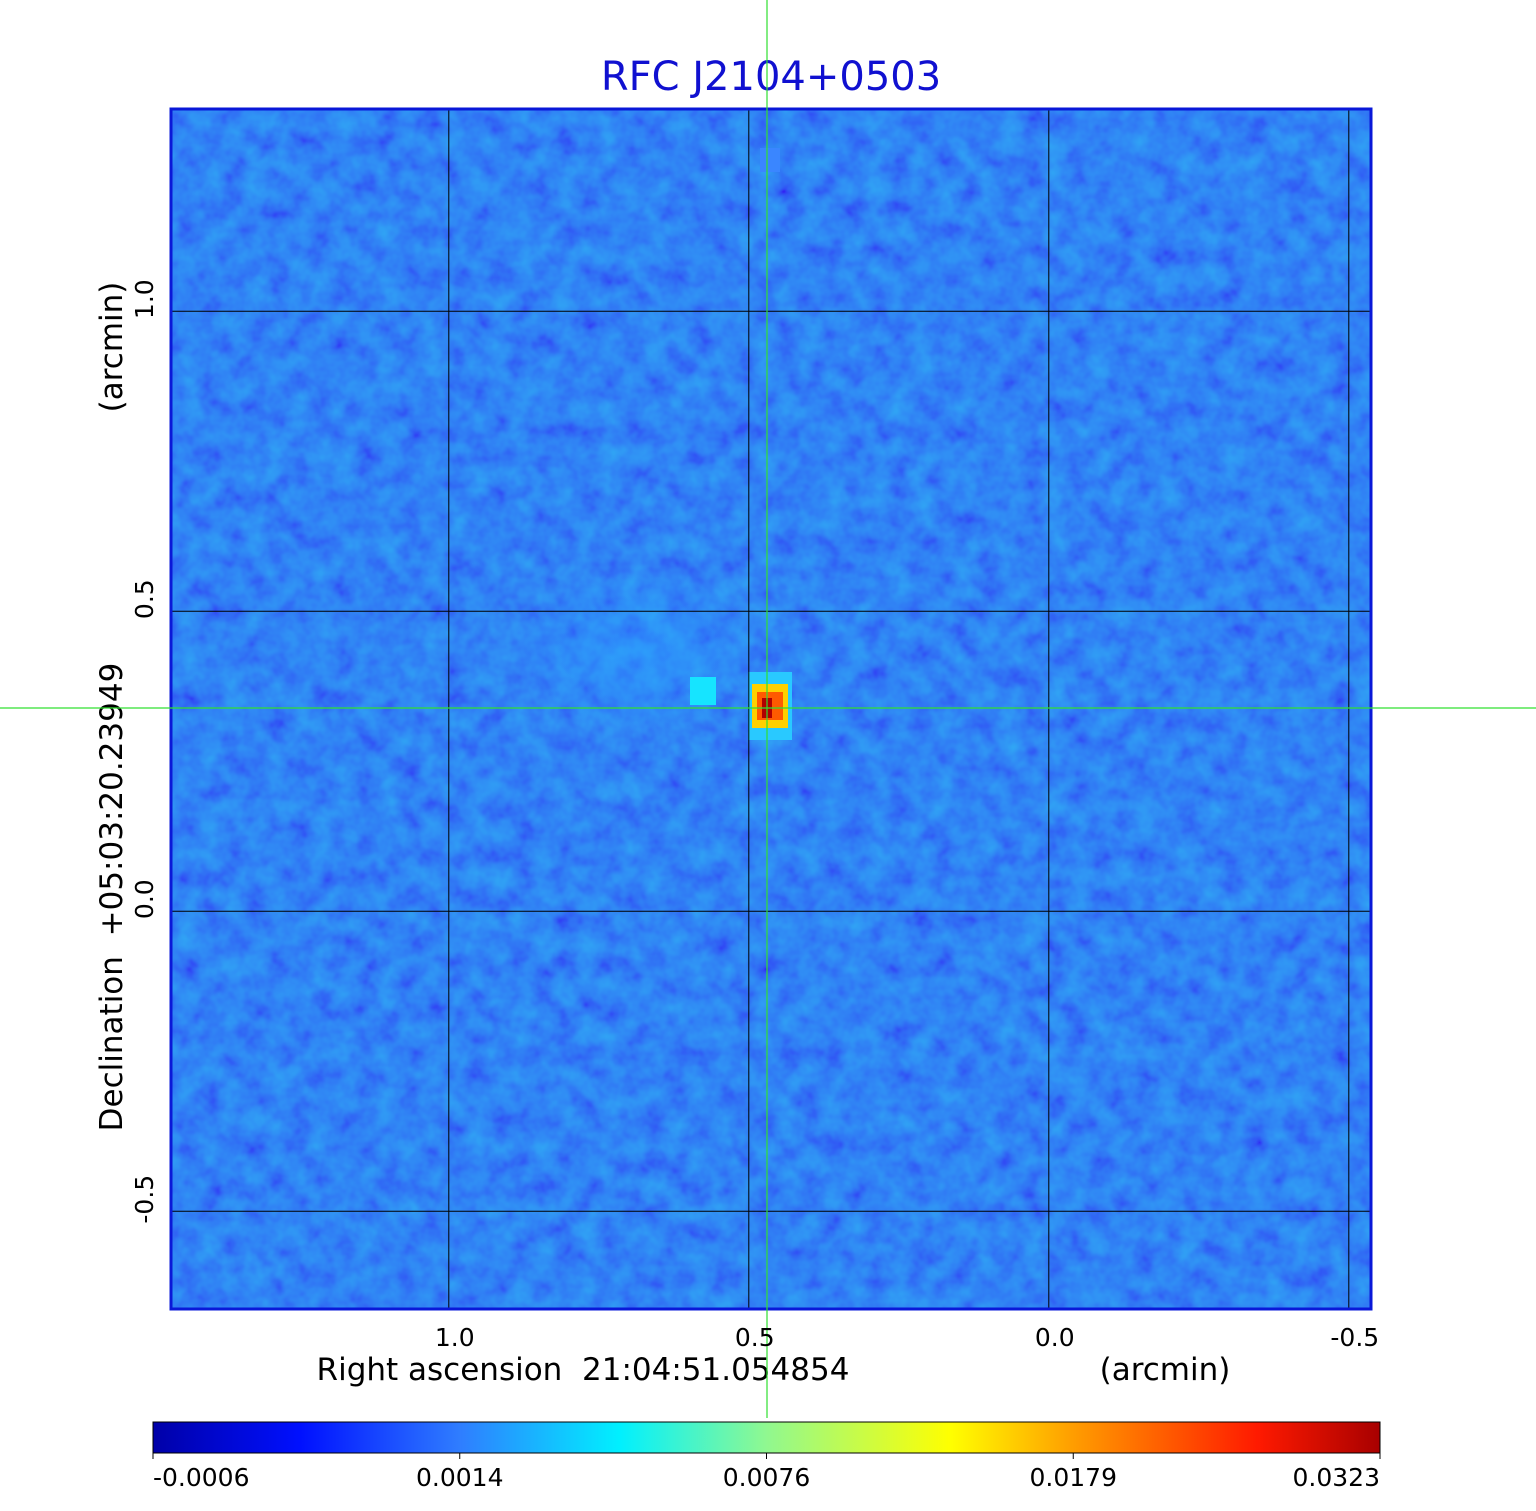  I want to click on colorbar-tick-label: 0.0179, so click(1073, 1477).